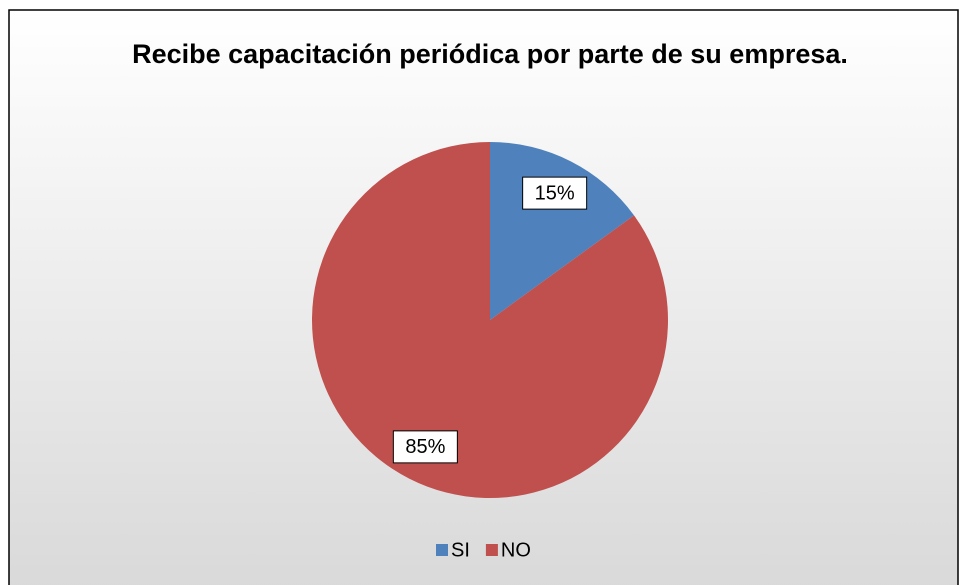 The height and width of the screenshot is (585, 960). Describe the element at coordinates (460, 550) in the screenshot. I see `legend-label: SI` at that location.